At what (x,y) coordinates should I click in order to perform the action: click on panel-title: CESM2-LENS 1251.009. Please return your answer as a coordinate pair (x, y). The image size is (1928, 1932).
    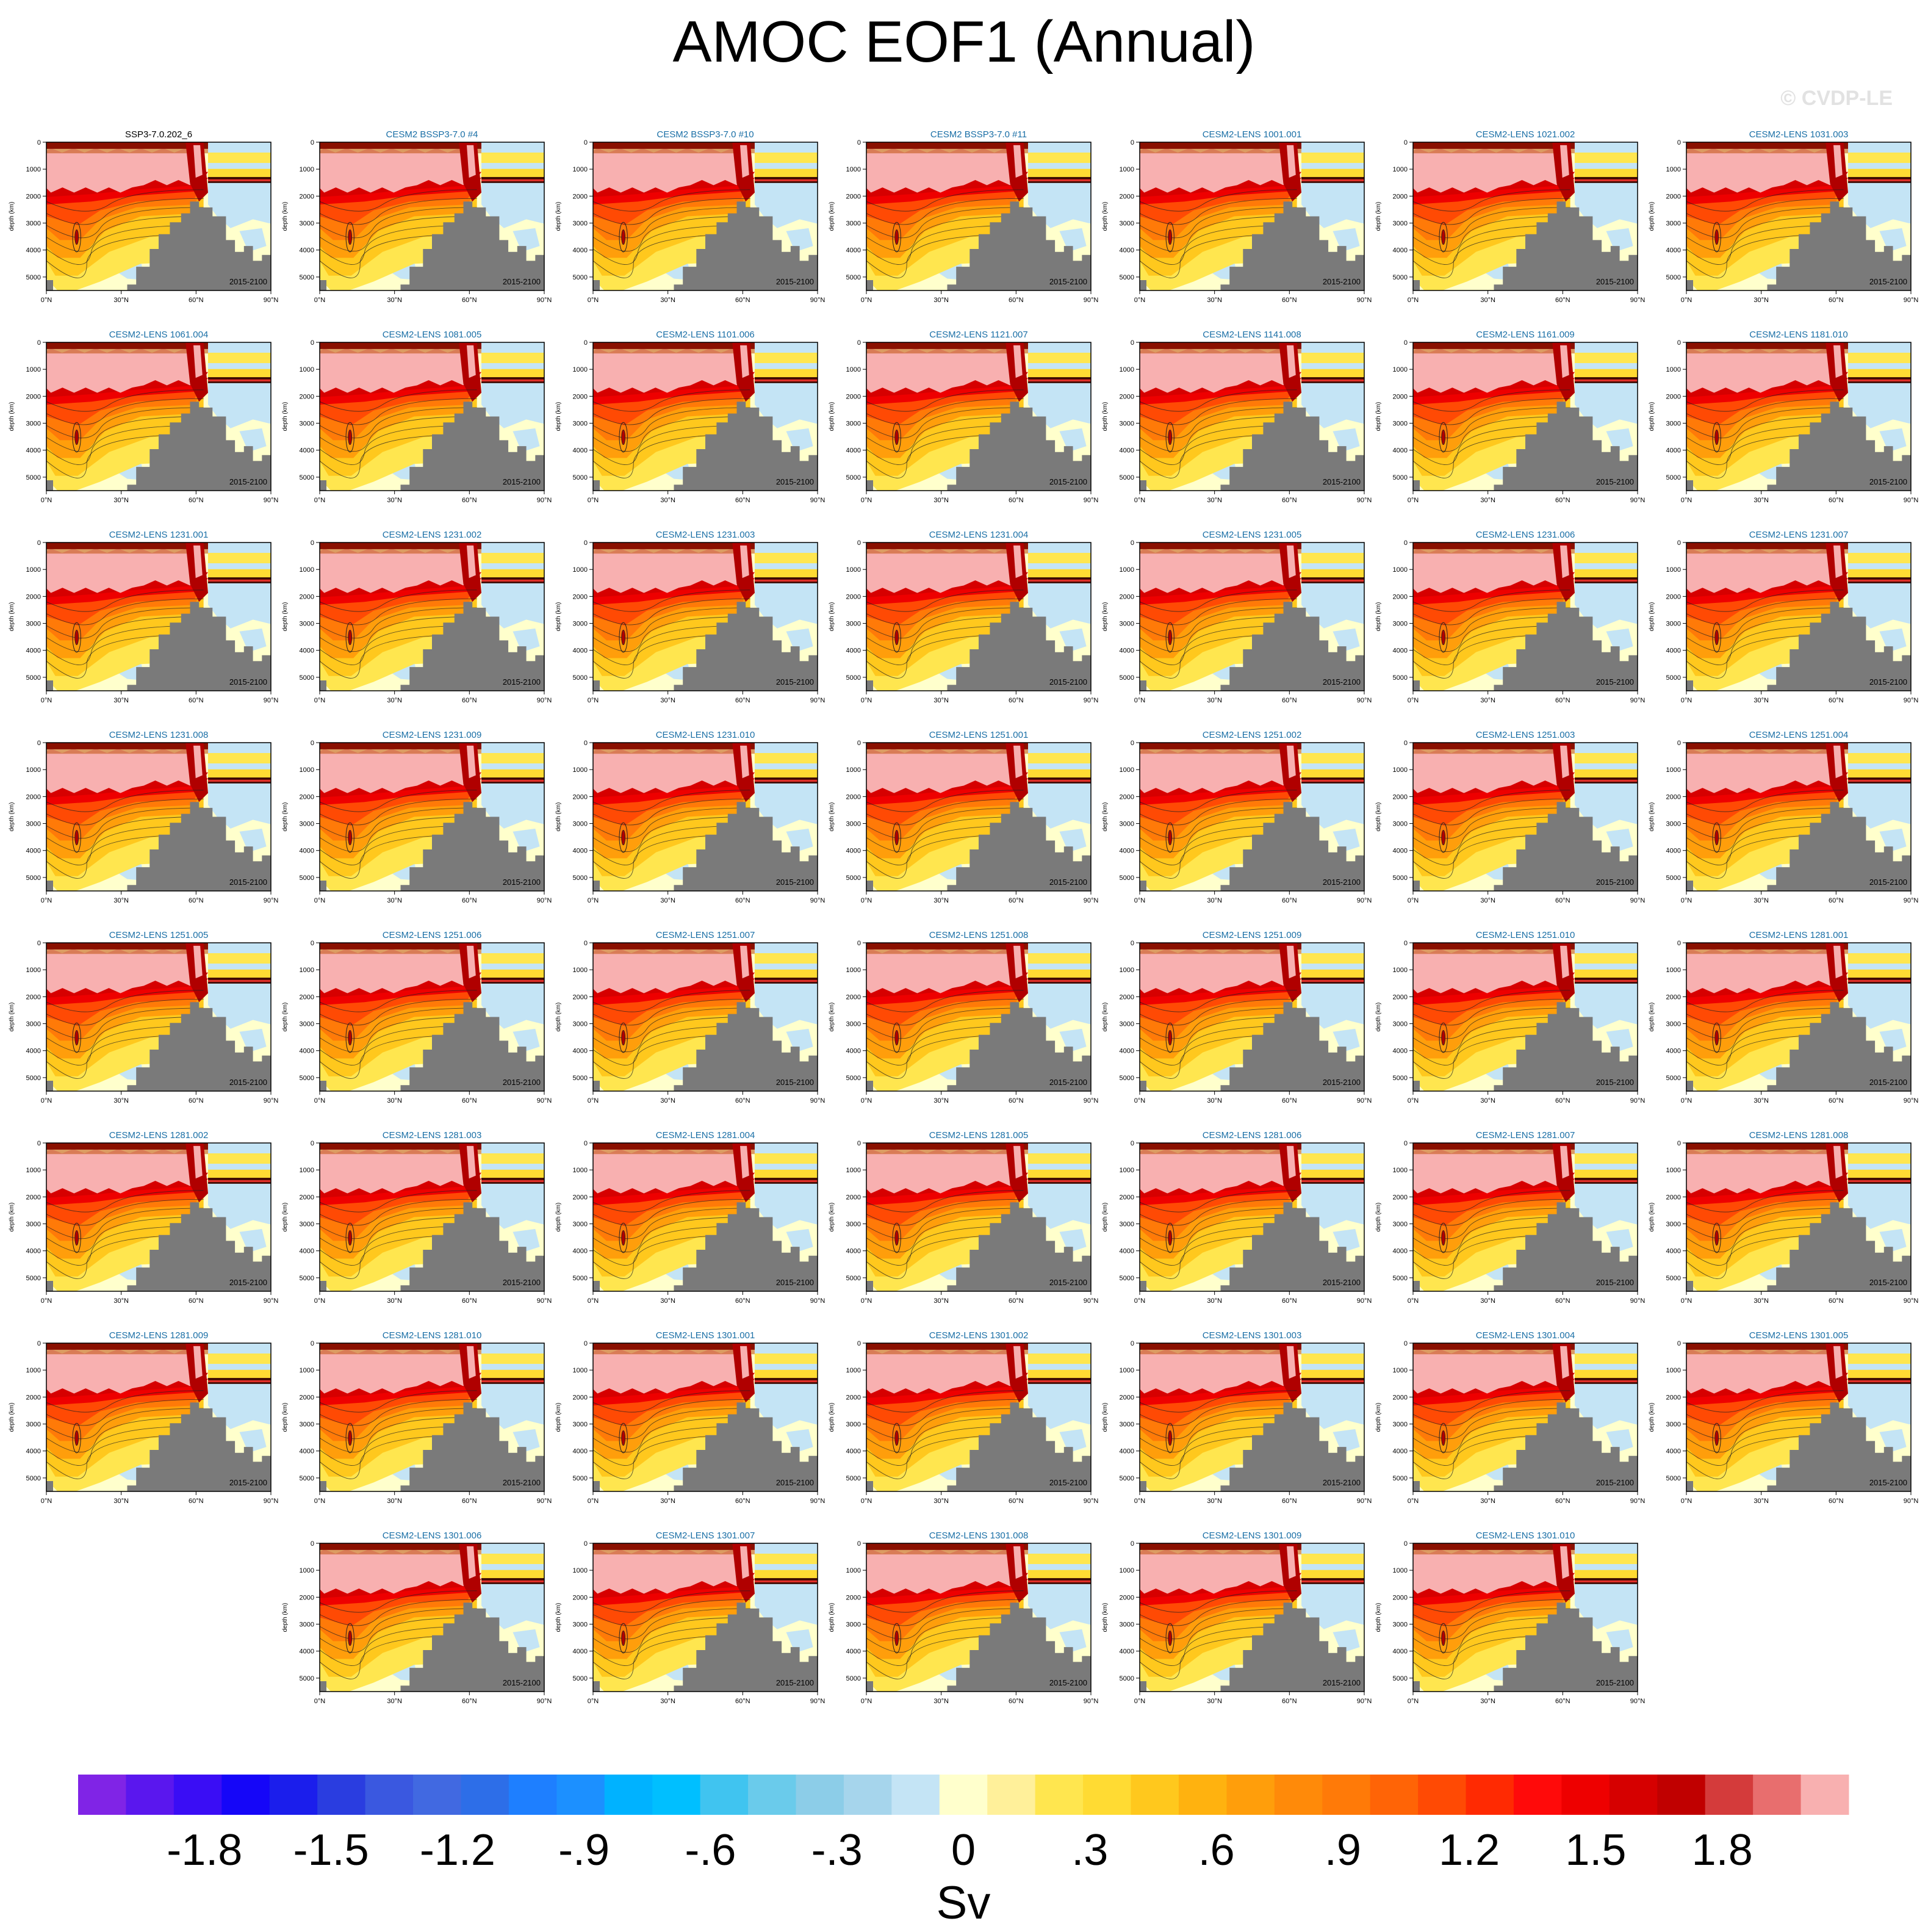
    Looking at the image, I should click on (1253, 935).